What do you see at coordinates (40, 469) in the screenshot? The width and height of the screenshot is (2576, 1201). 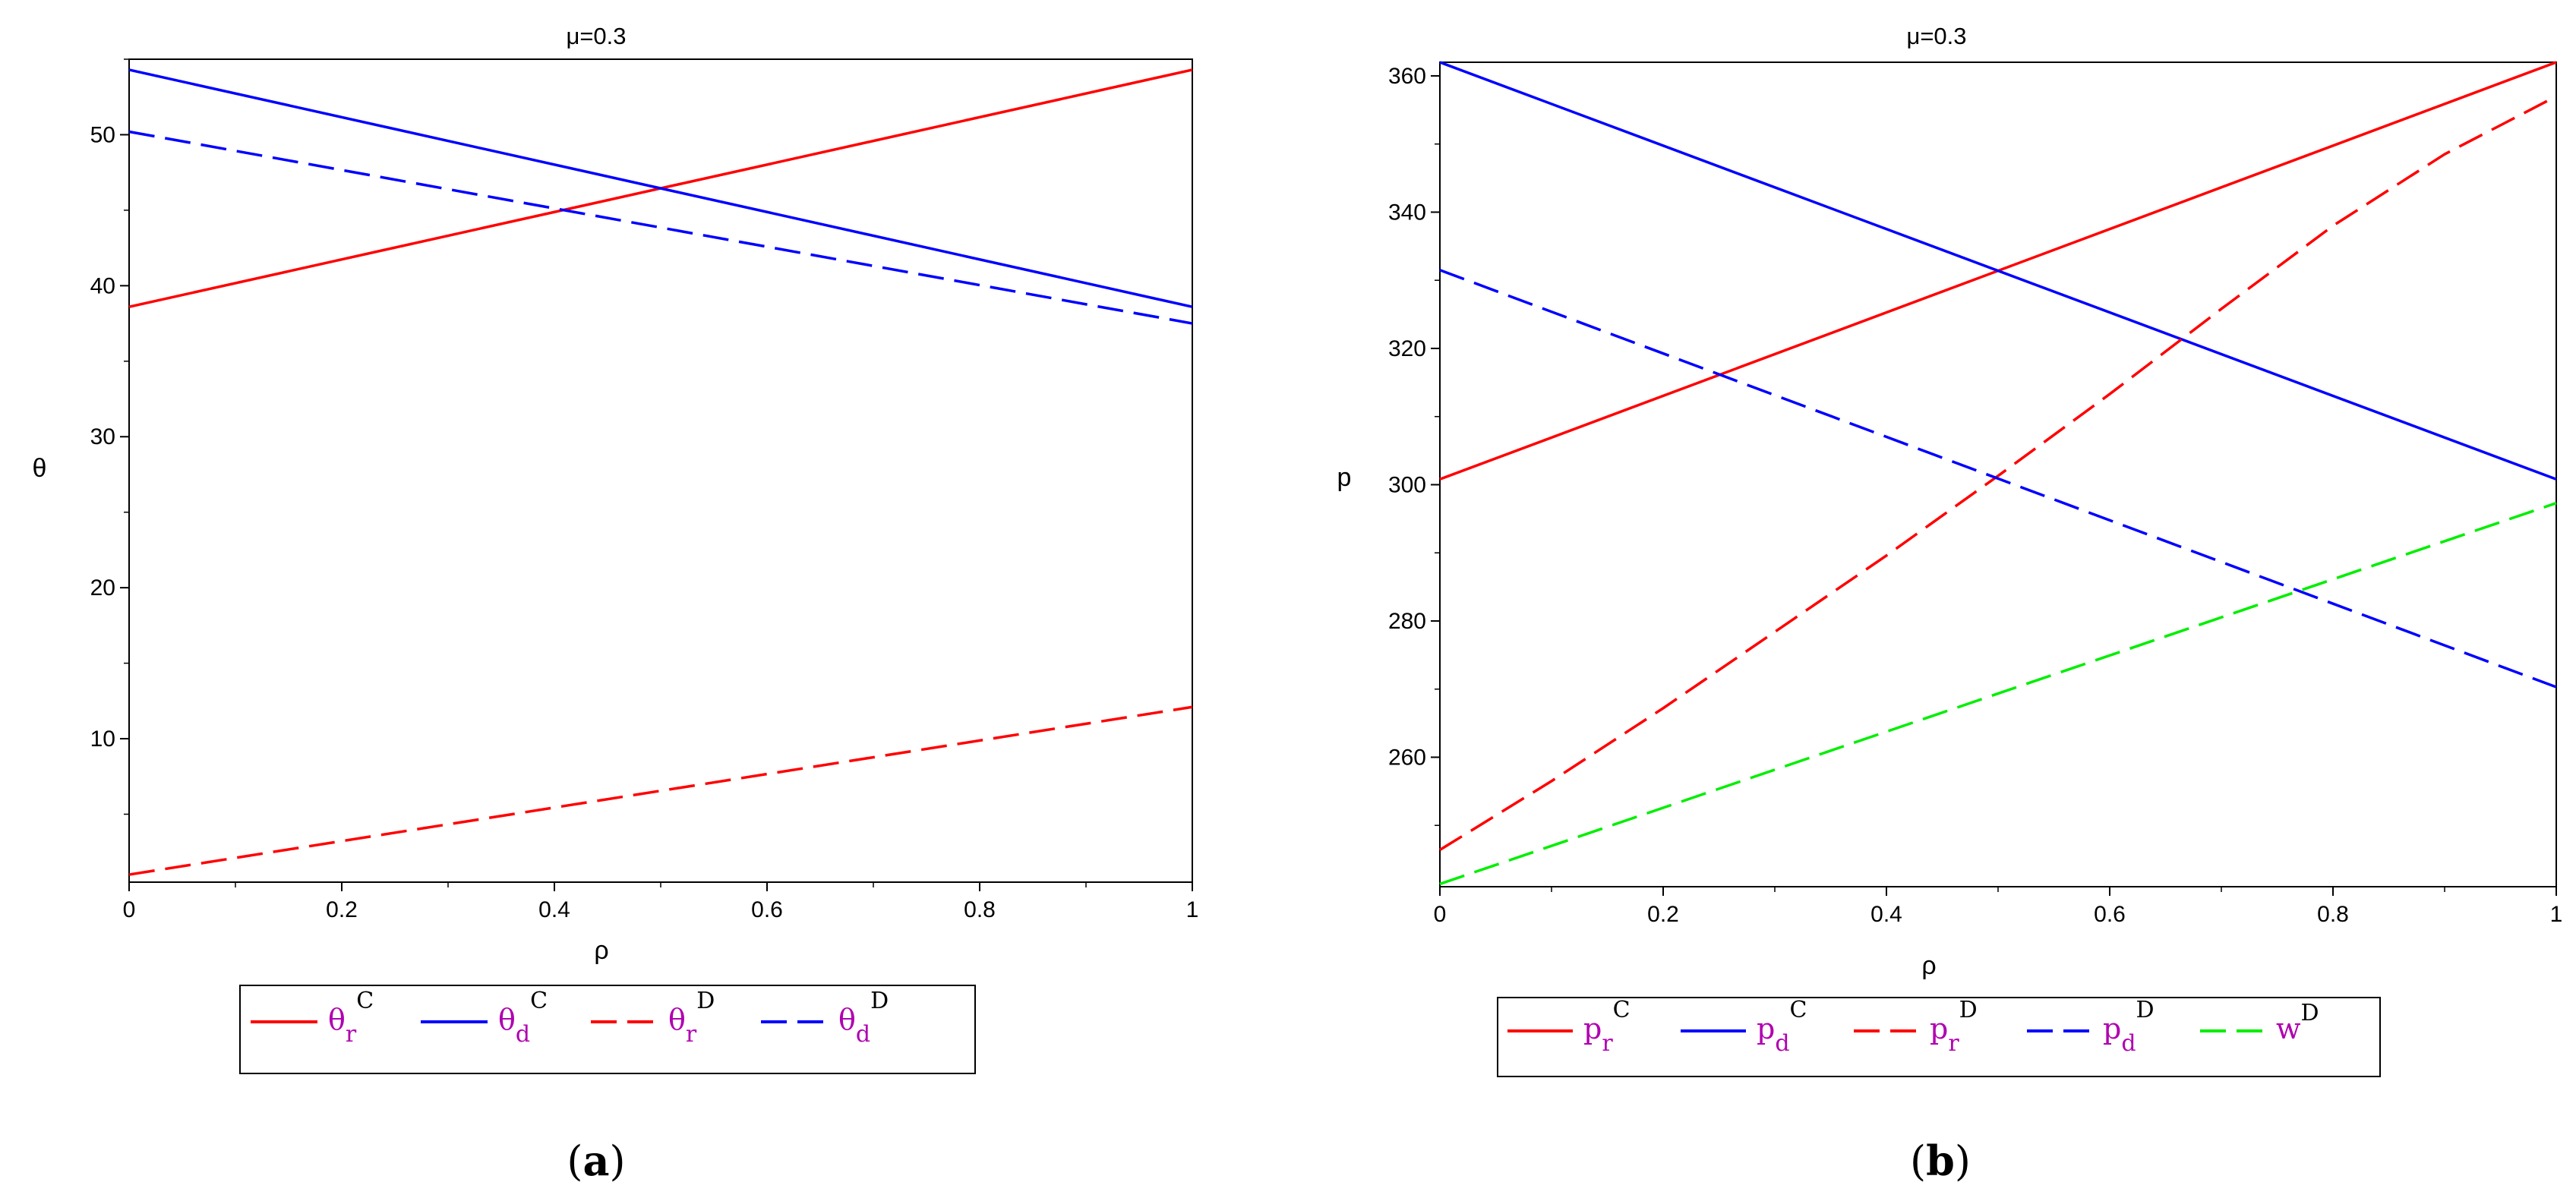 I see `panel-a-y-axis-label: θ` at bounding box center [40, 469].